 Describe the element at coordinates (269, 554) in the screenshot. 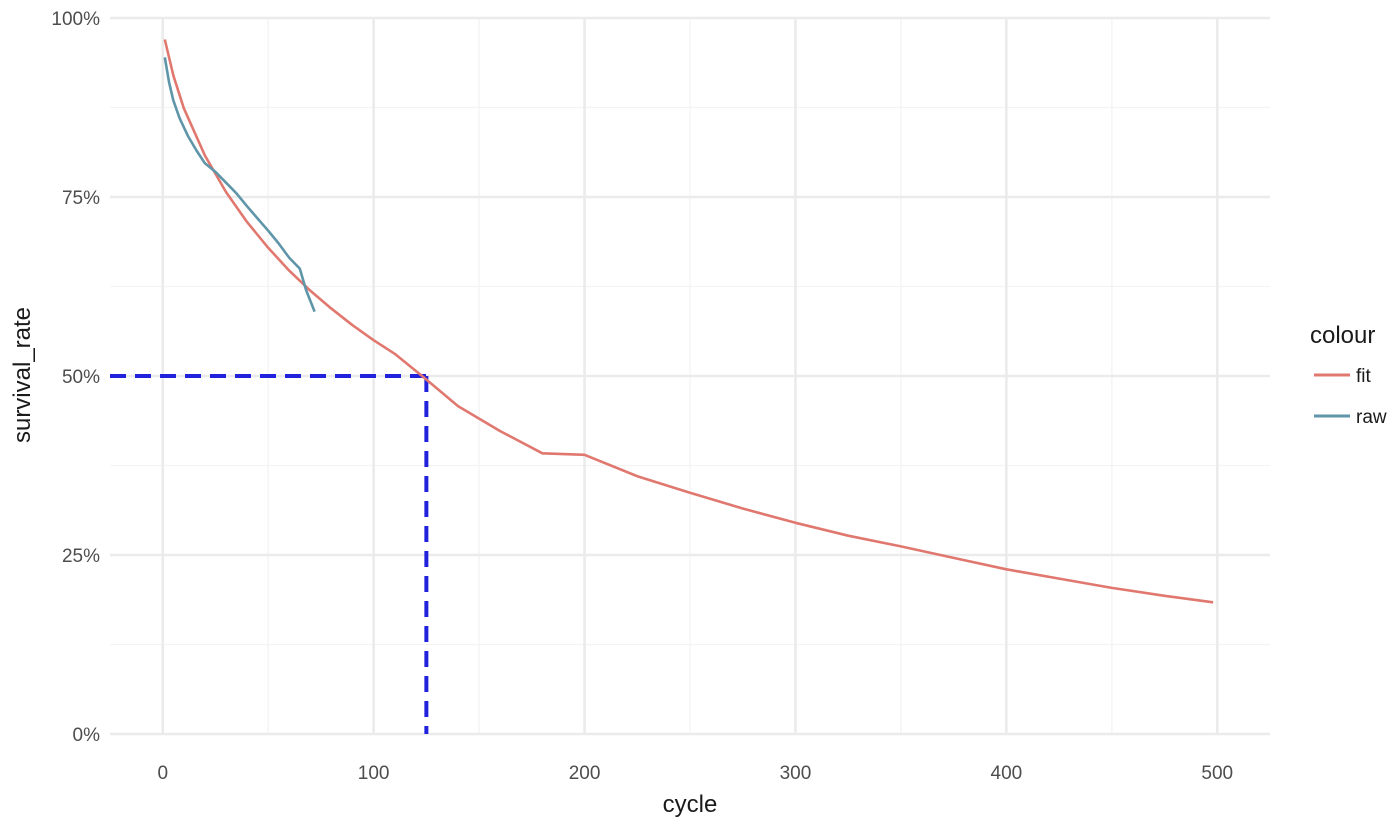

I see `reference-lines` at that location.